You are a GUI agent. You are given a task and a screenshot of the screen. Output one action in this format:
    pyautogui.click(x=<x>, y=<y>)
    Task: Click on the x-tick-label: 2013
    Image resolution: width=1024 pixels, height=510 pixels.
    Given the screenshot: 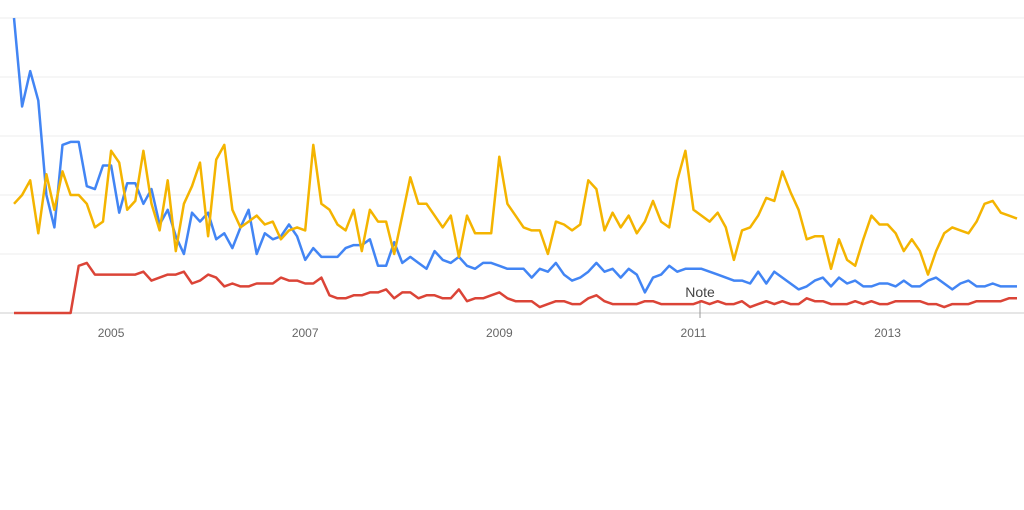 What is the action you would take?
    pyautogui.click(x=887, y=333)
    